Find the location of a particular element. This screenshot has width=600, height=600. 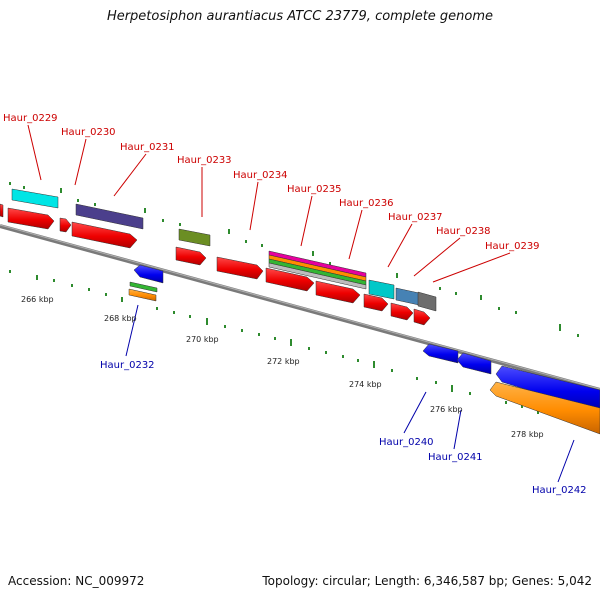

gene-feature-orange-small is located at coordinates (142, 295).